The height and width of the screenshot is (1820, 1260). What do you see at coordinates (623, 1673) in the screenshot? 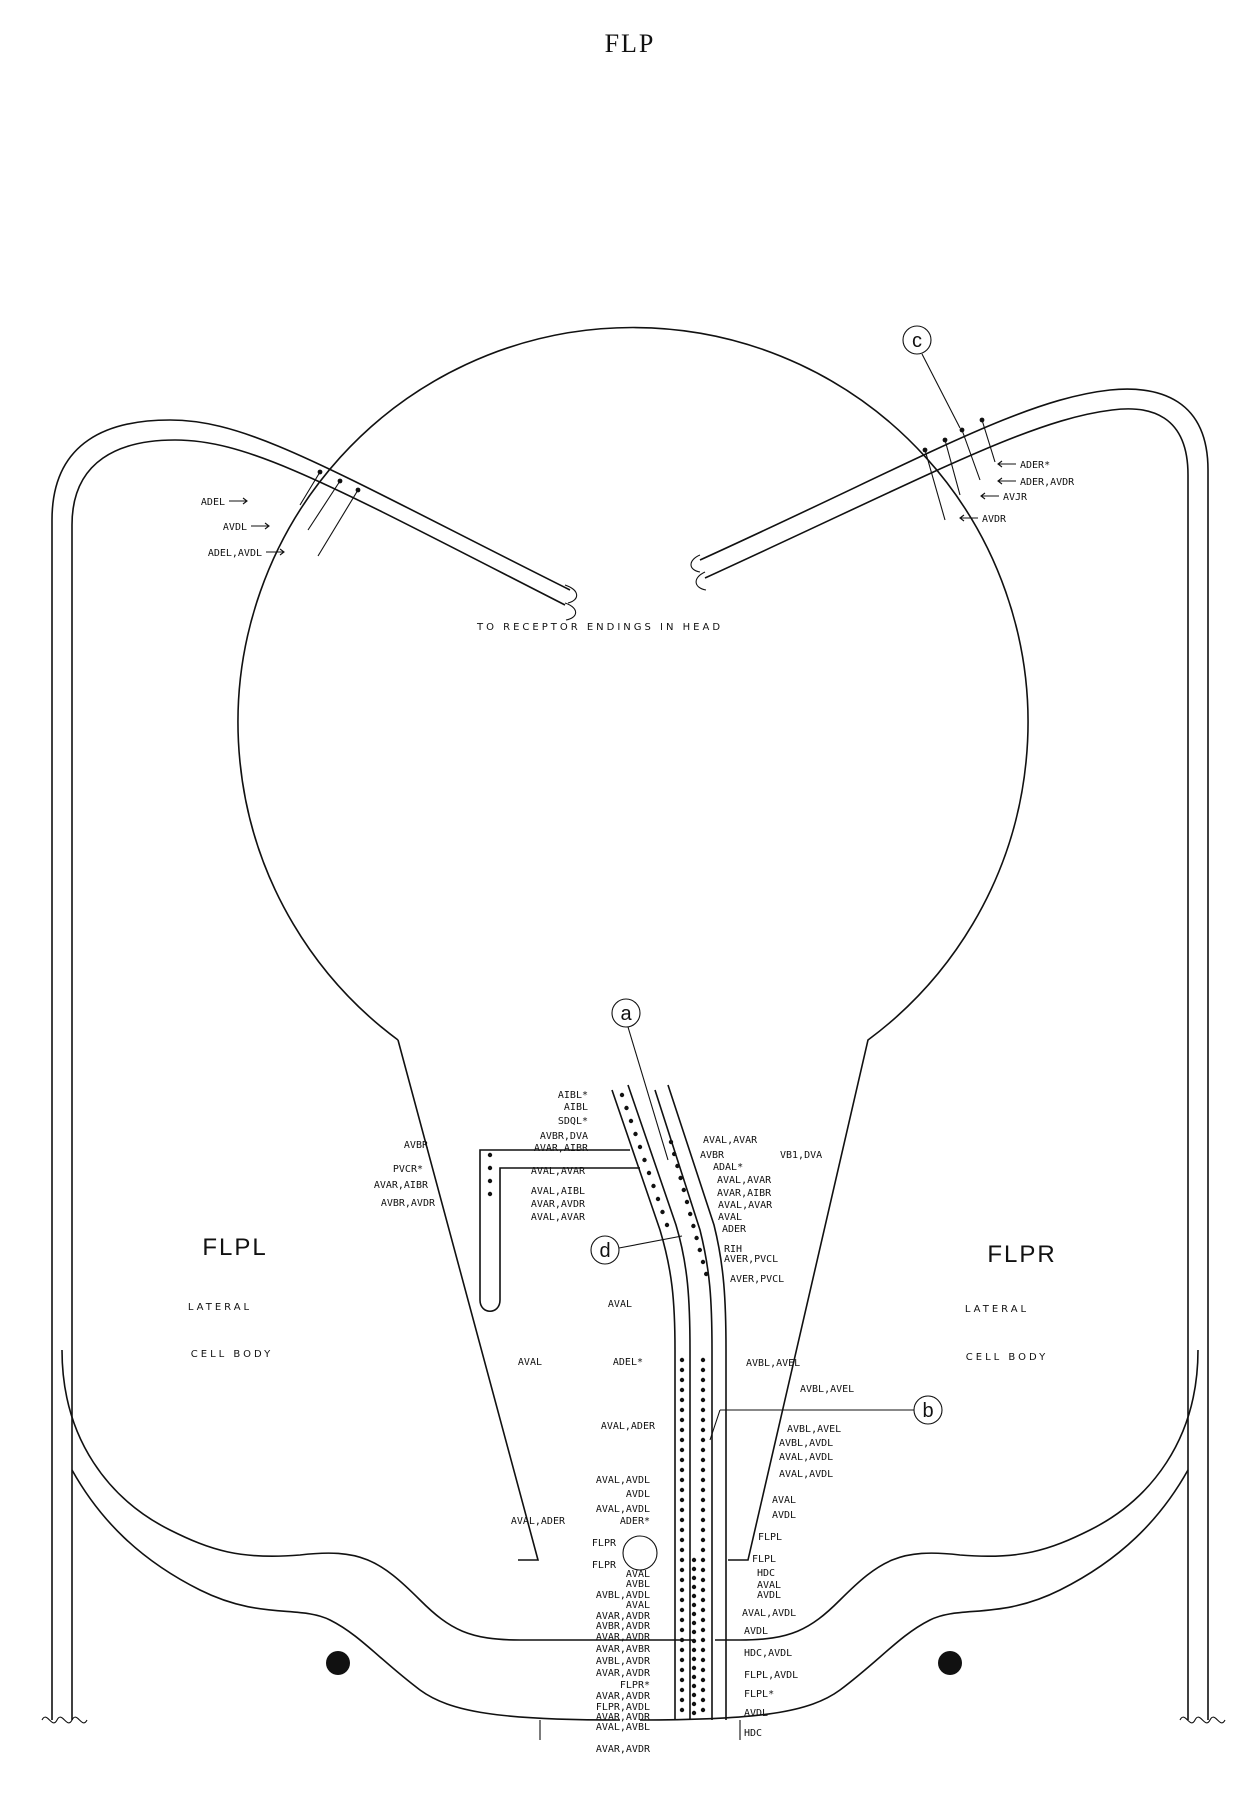
I see `left-low-labels-9: AVAR,AVDR` at bounding box center [623, 1673].